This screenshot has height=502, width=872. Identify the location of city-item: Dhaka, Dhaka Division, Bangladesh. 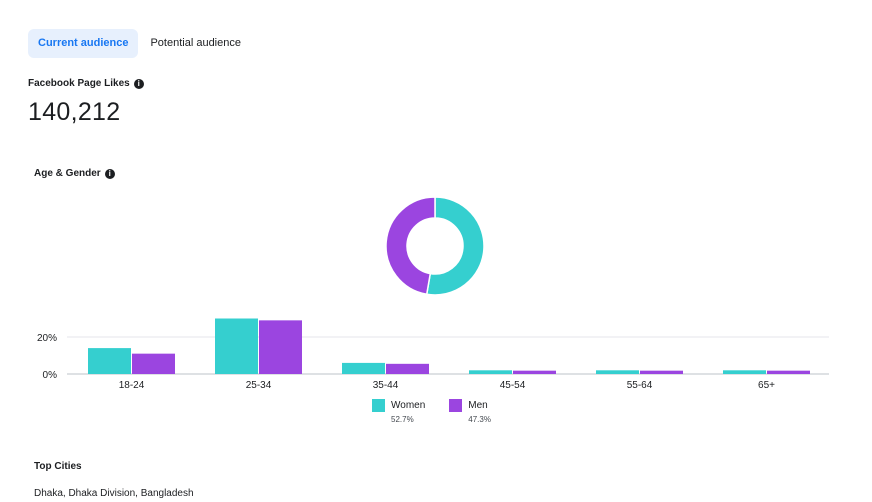
(114, 493).